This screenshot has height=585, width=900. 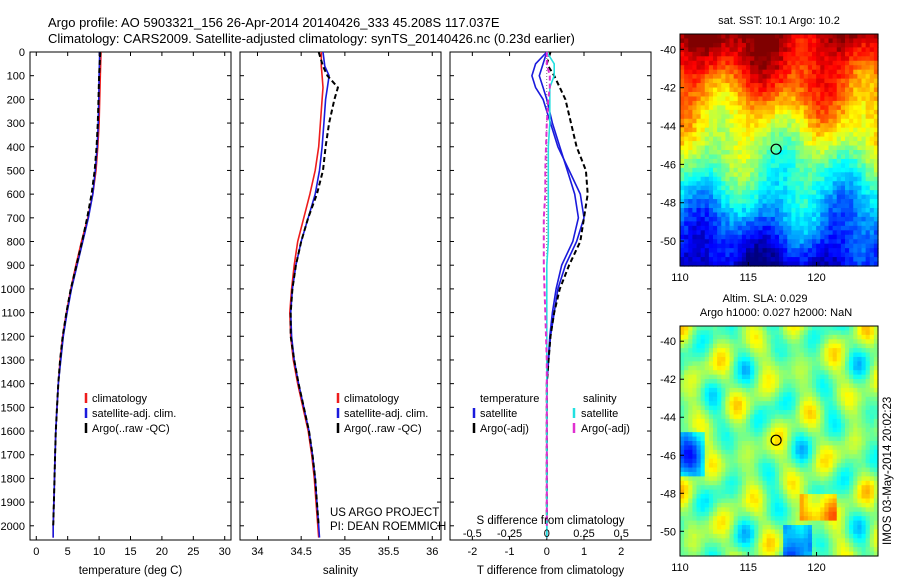 I want to click on legend-label: Argo(-adj), so click(x=605, y=429).